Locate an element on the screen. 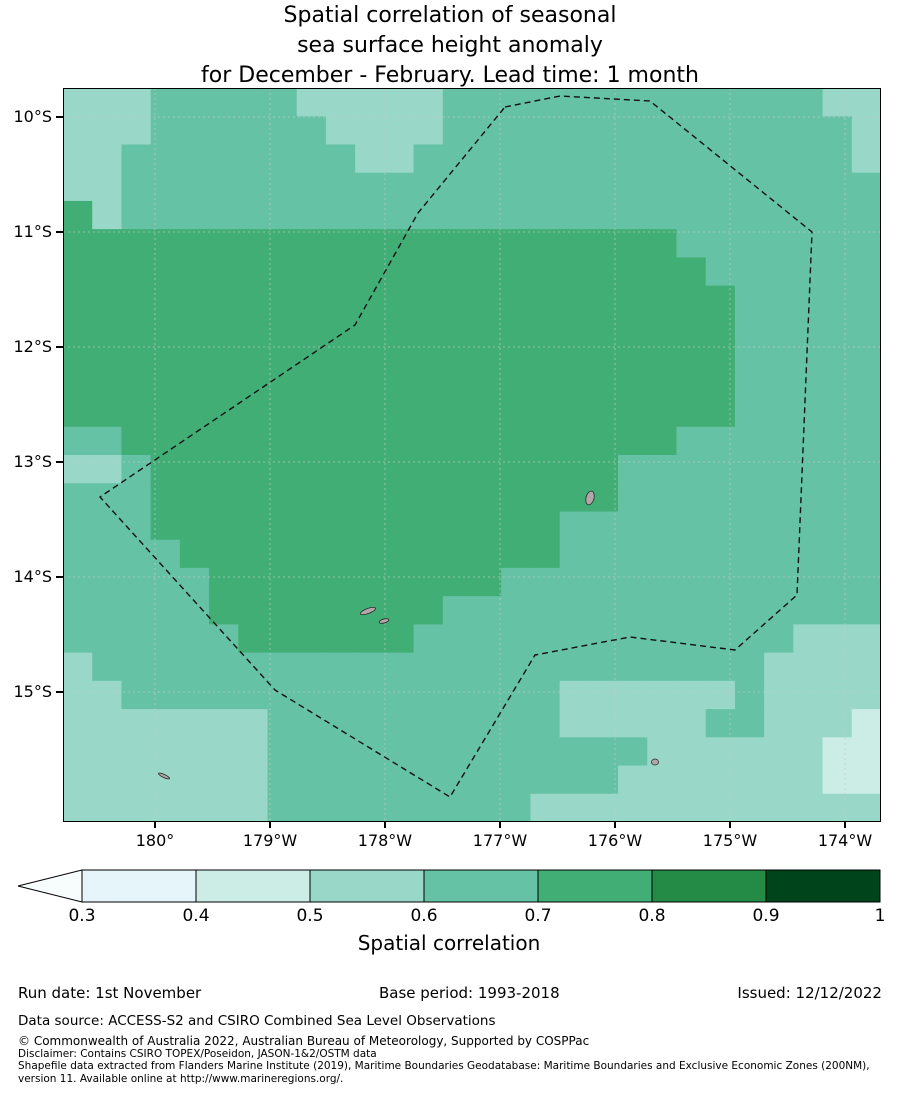 Image resolution: width=900 pixels, height=1095 pixels. colorbar-tick-label: 0.9 is located at coordinates (766, 916).